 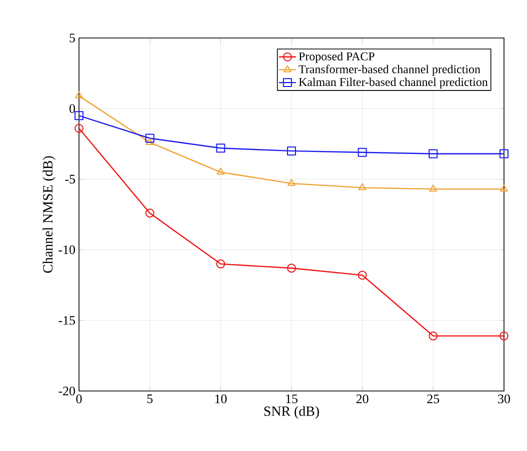 What do you see at coordinates (79, 399) in the screenshot?
I see `x-tick-label: 0` at bounding box center [79, 399].